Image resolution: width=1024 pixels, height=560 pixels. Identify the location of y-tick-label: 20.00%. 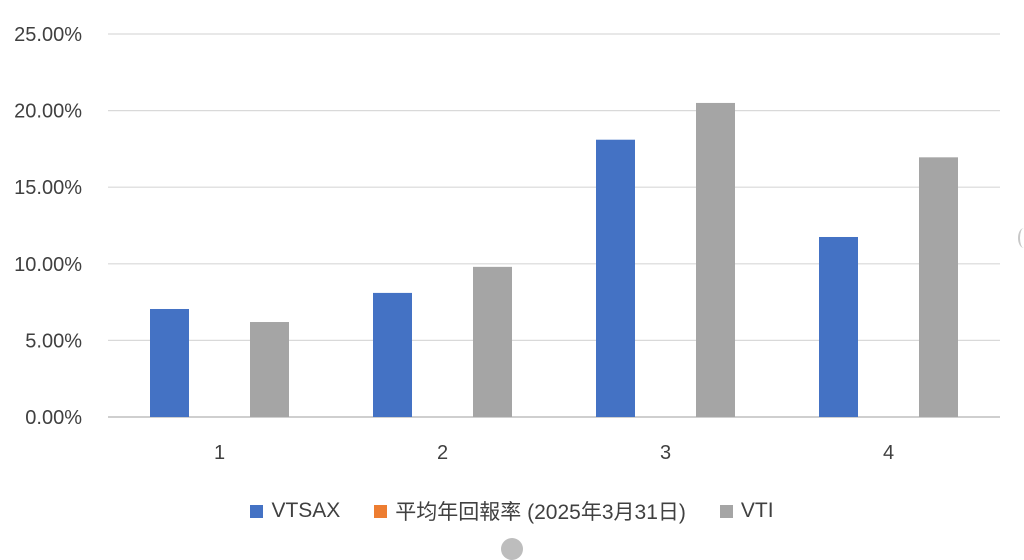
(48, 112).